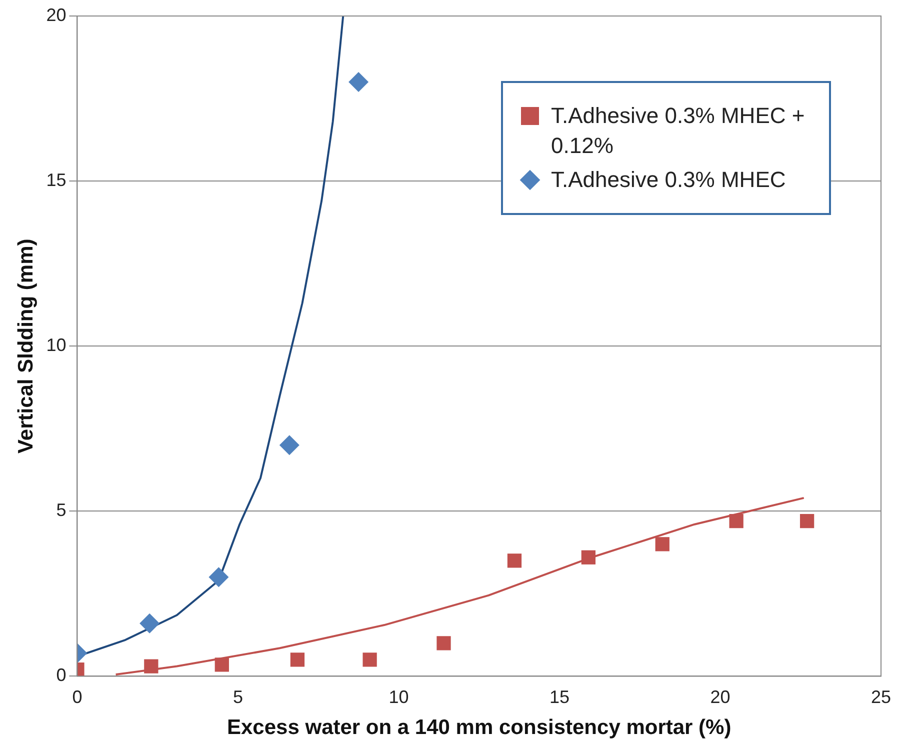 Image resolution: width=899 pixels, height=750 pixels. I want to click on legend-label: T.Adhesive 0.3% MHEC + 0.12%, so click(678, 131).